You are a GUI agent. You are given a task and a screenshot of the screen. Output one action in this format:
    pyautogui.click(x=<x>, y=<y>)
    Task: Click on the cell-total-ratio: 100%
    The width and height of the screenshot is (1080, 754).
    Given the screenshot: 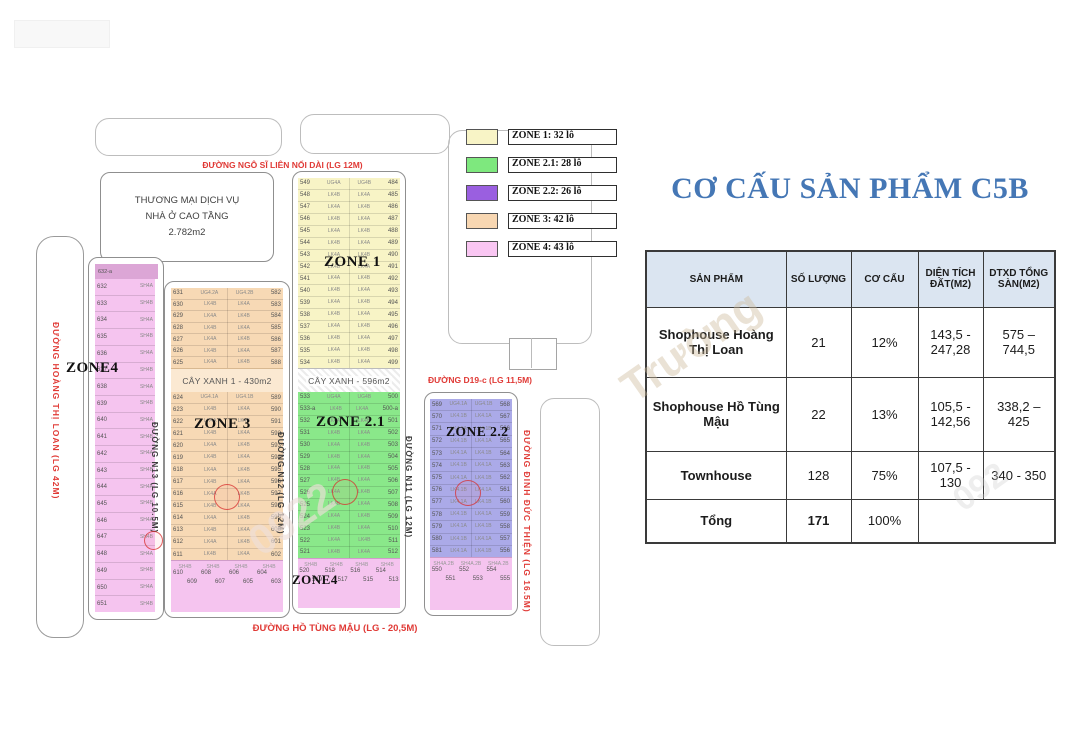 What is the action you would take?
    pyautogui.click(x=884, y=521)
    